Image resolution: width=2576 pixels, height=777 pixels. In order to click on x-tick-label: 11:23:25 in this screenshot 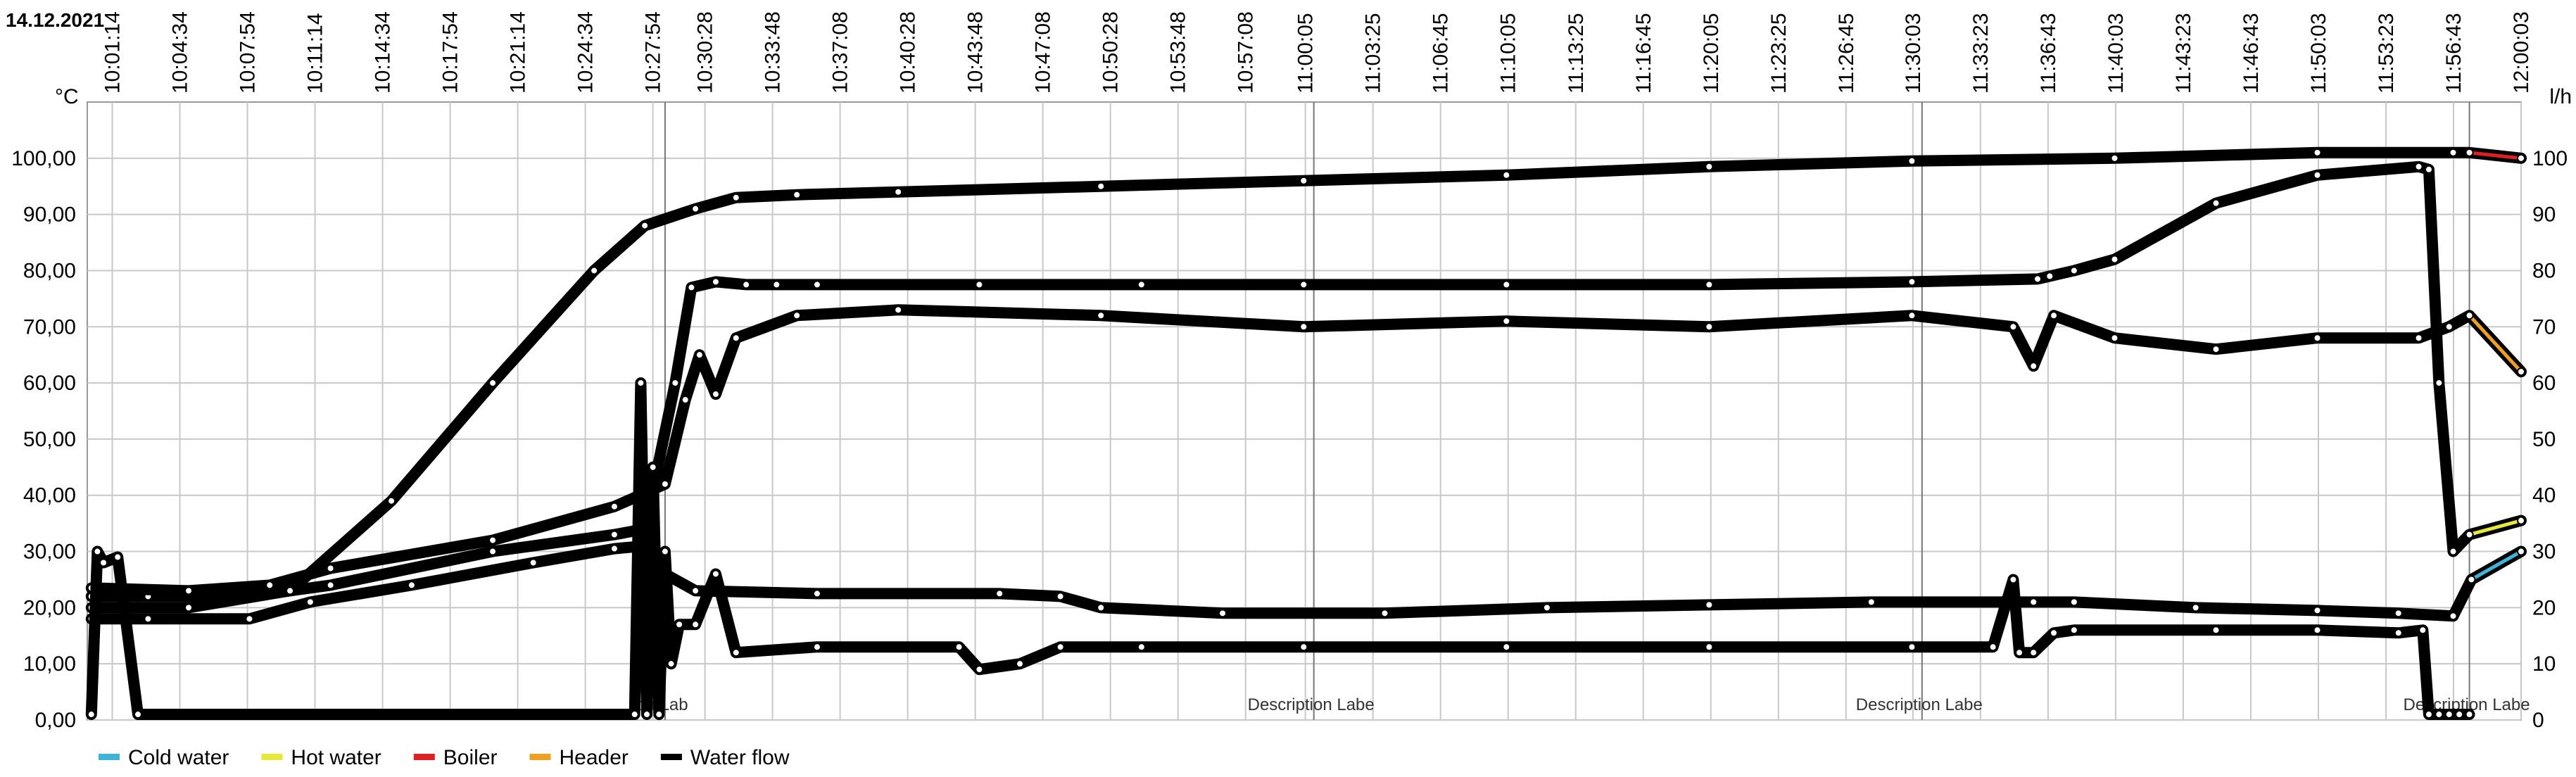, I will do `click(1779, 53)`.